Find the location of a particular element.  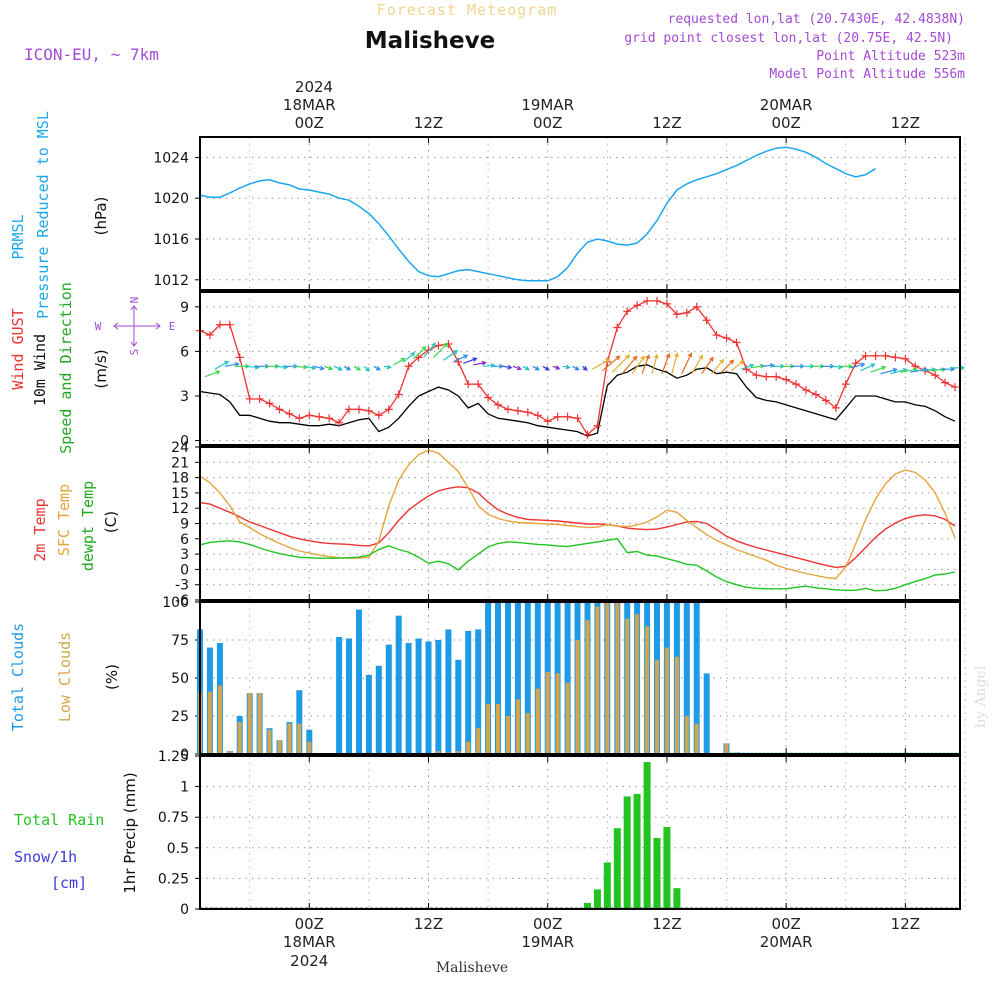

model-label: ICON-EU, ~ 7km is located at coordinates (91, 54).